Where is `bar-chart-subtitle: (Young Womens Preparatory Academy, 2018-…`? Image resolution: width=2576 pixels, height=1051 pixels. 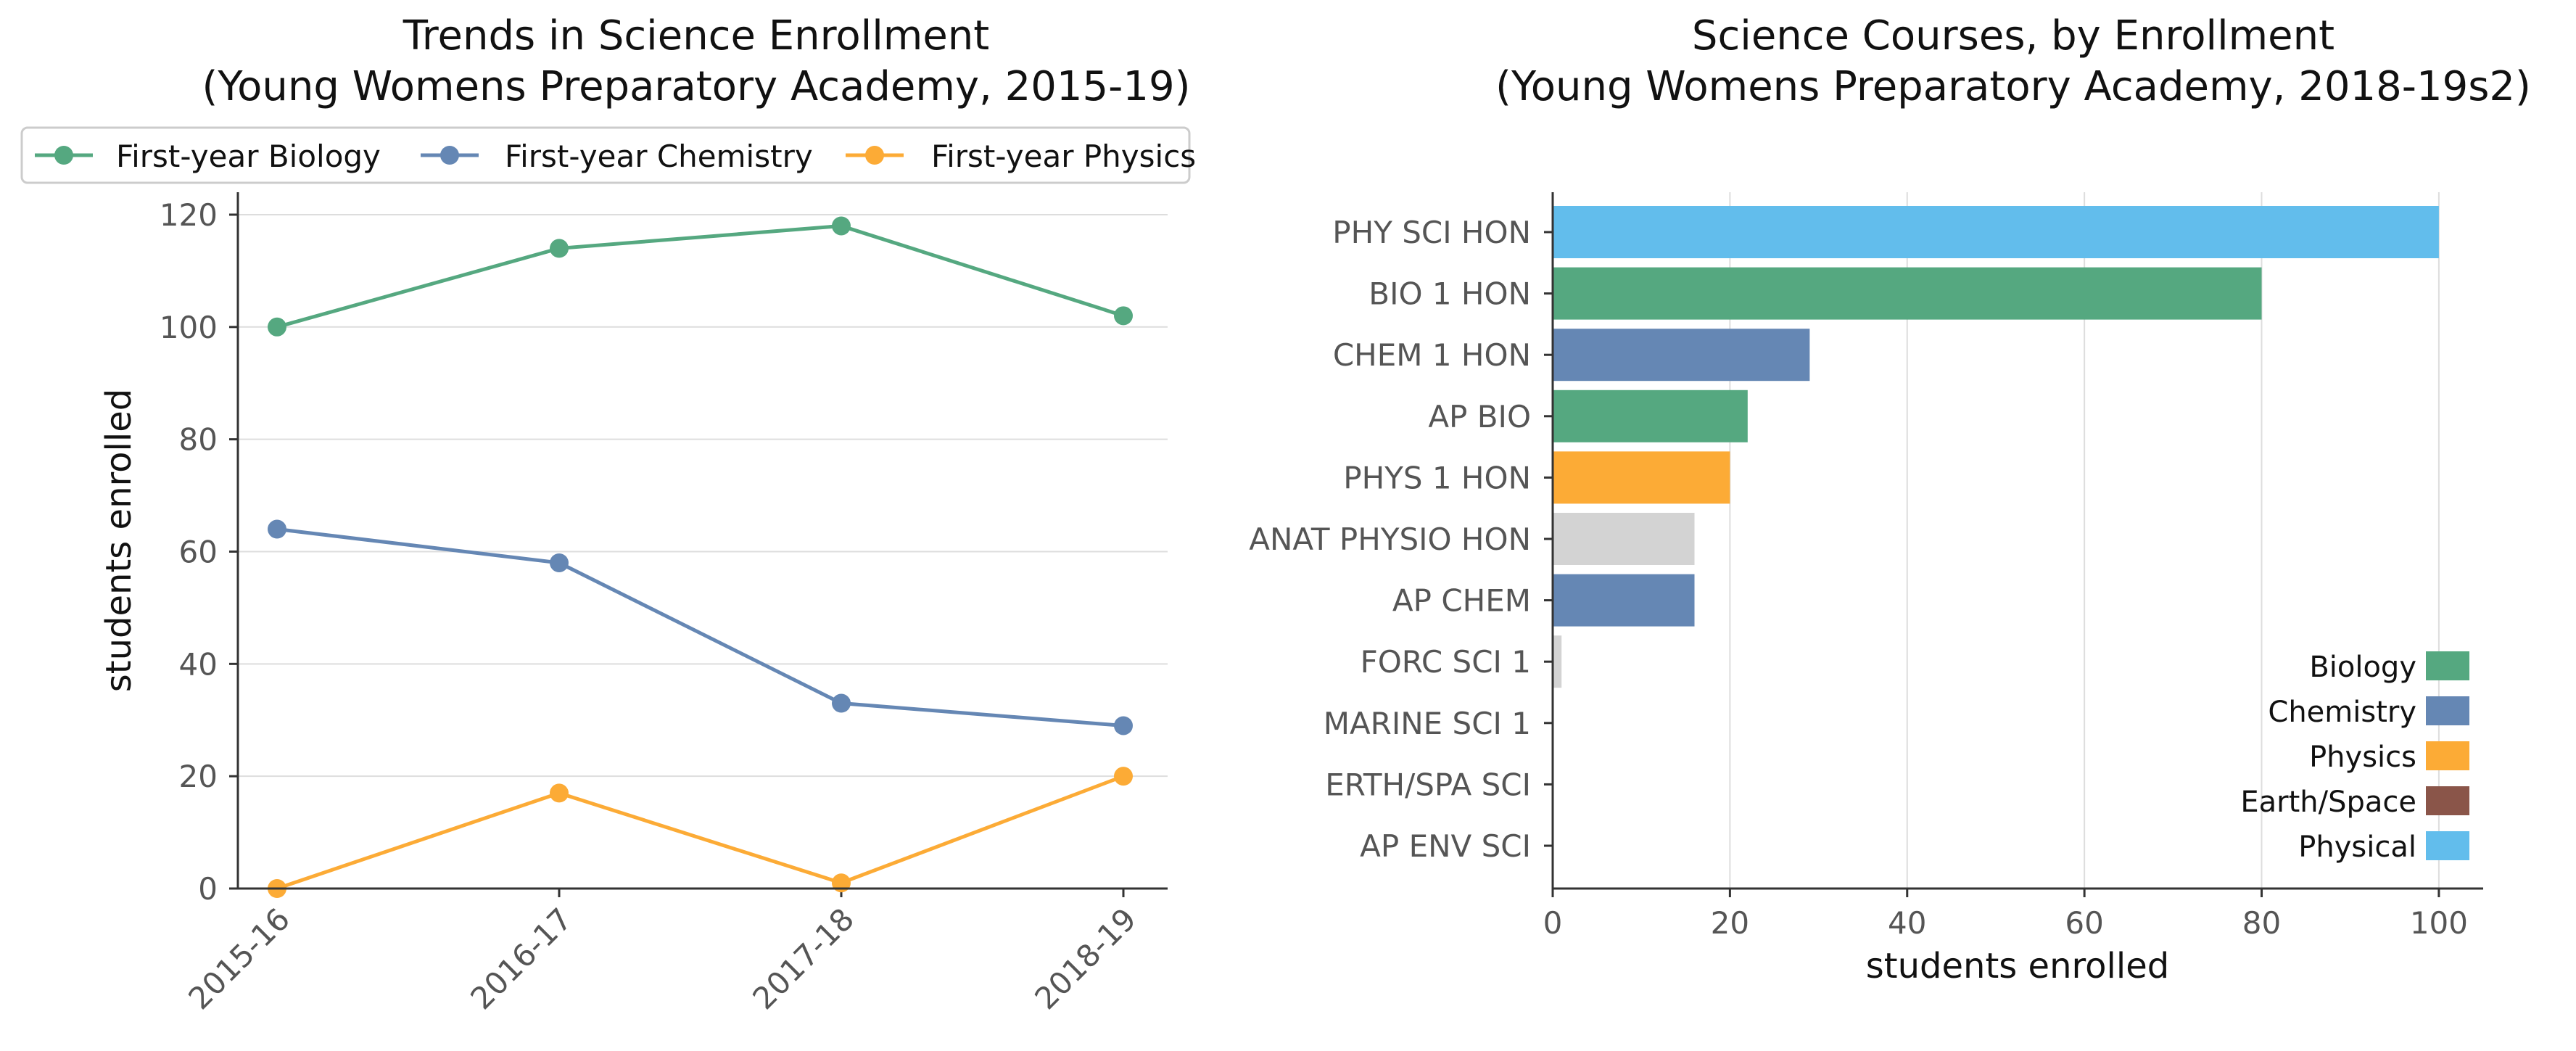
bar-chart-subtitle: (Young Womens Preparatory Academy, 2018-… is located at coordinates (2013, 86).